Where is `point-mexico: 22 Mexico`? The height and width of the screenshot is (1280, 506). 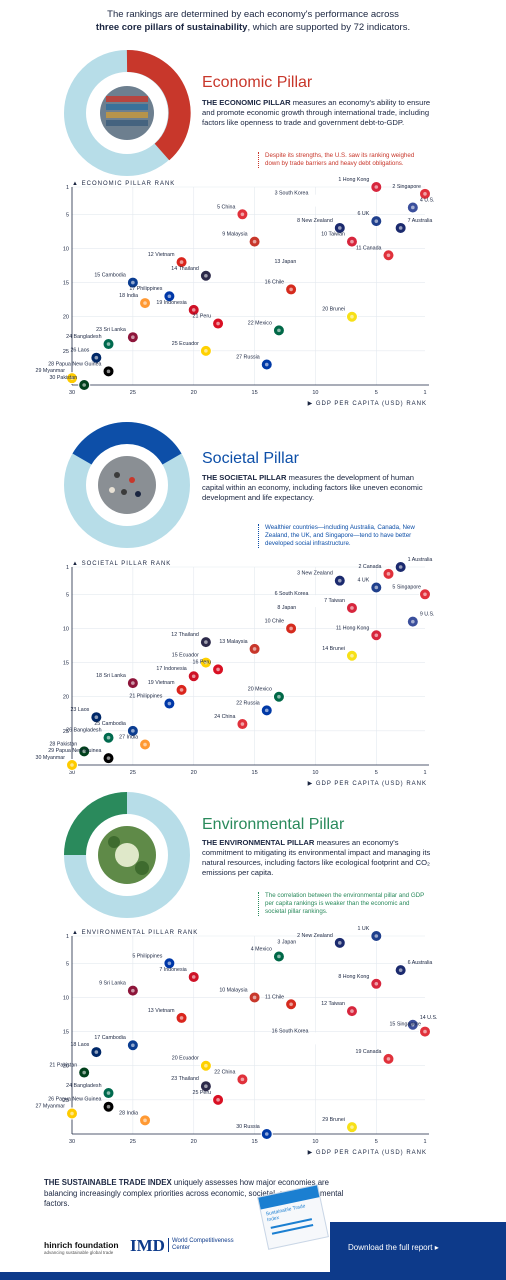
point-mexico: 22 Mexico is located at coordinates (266, 328).